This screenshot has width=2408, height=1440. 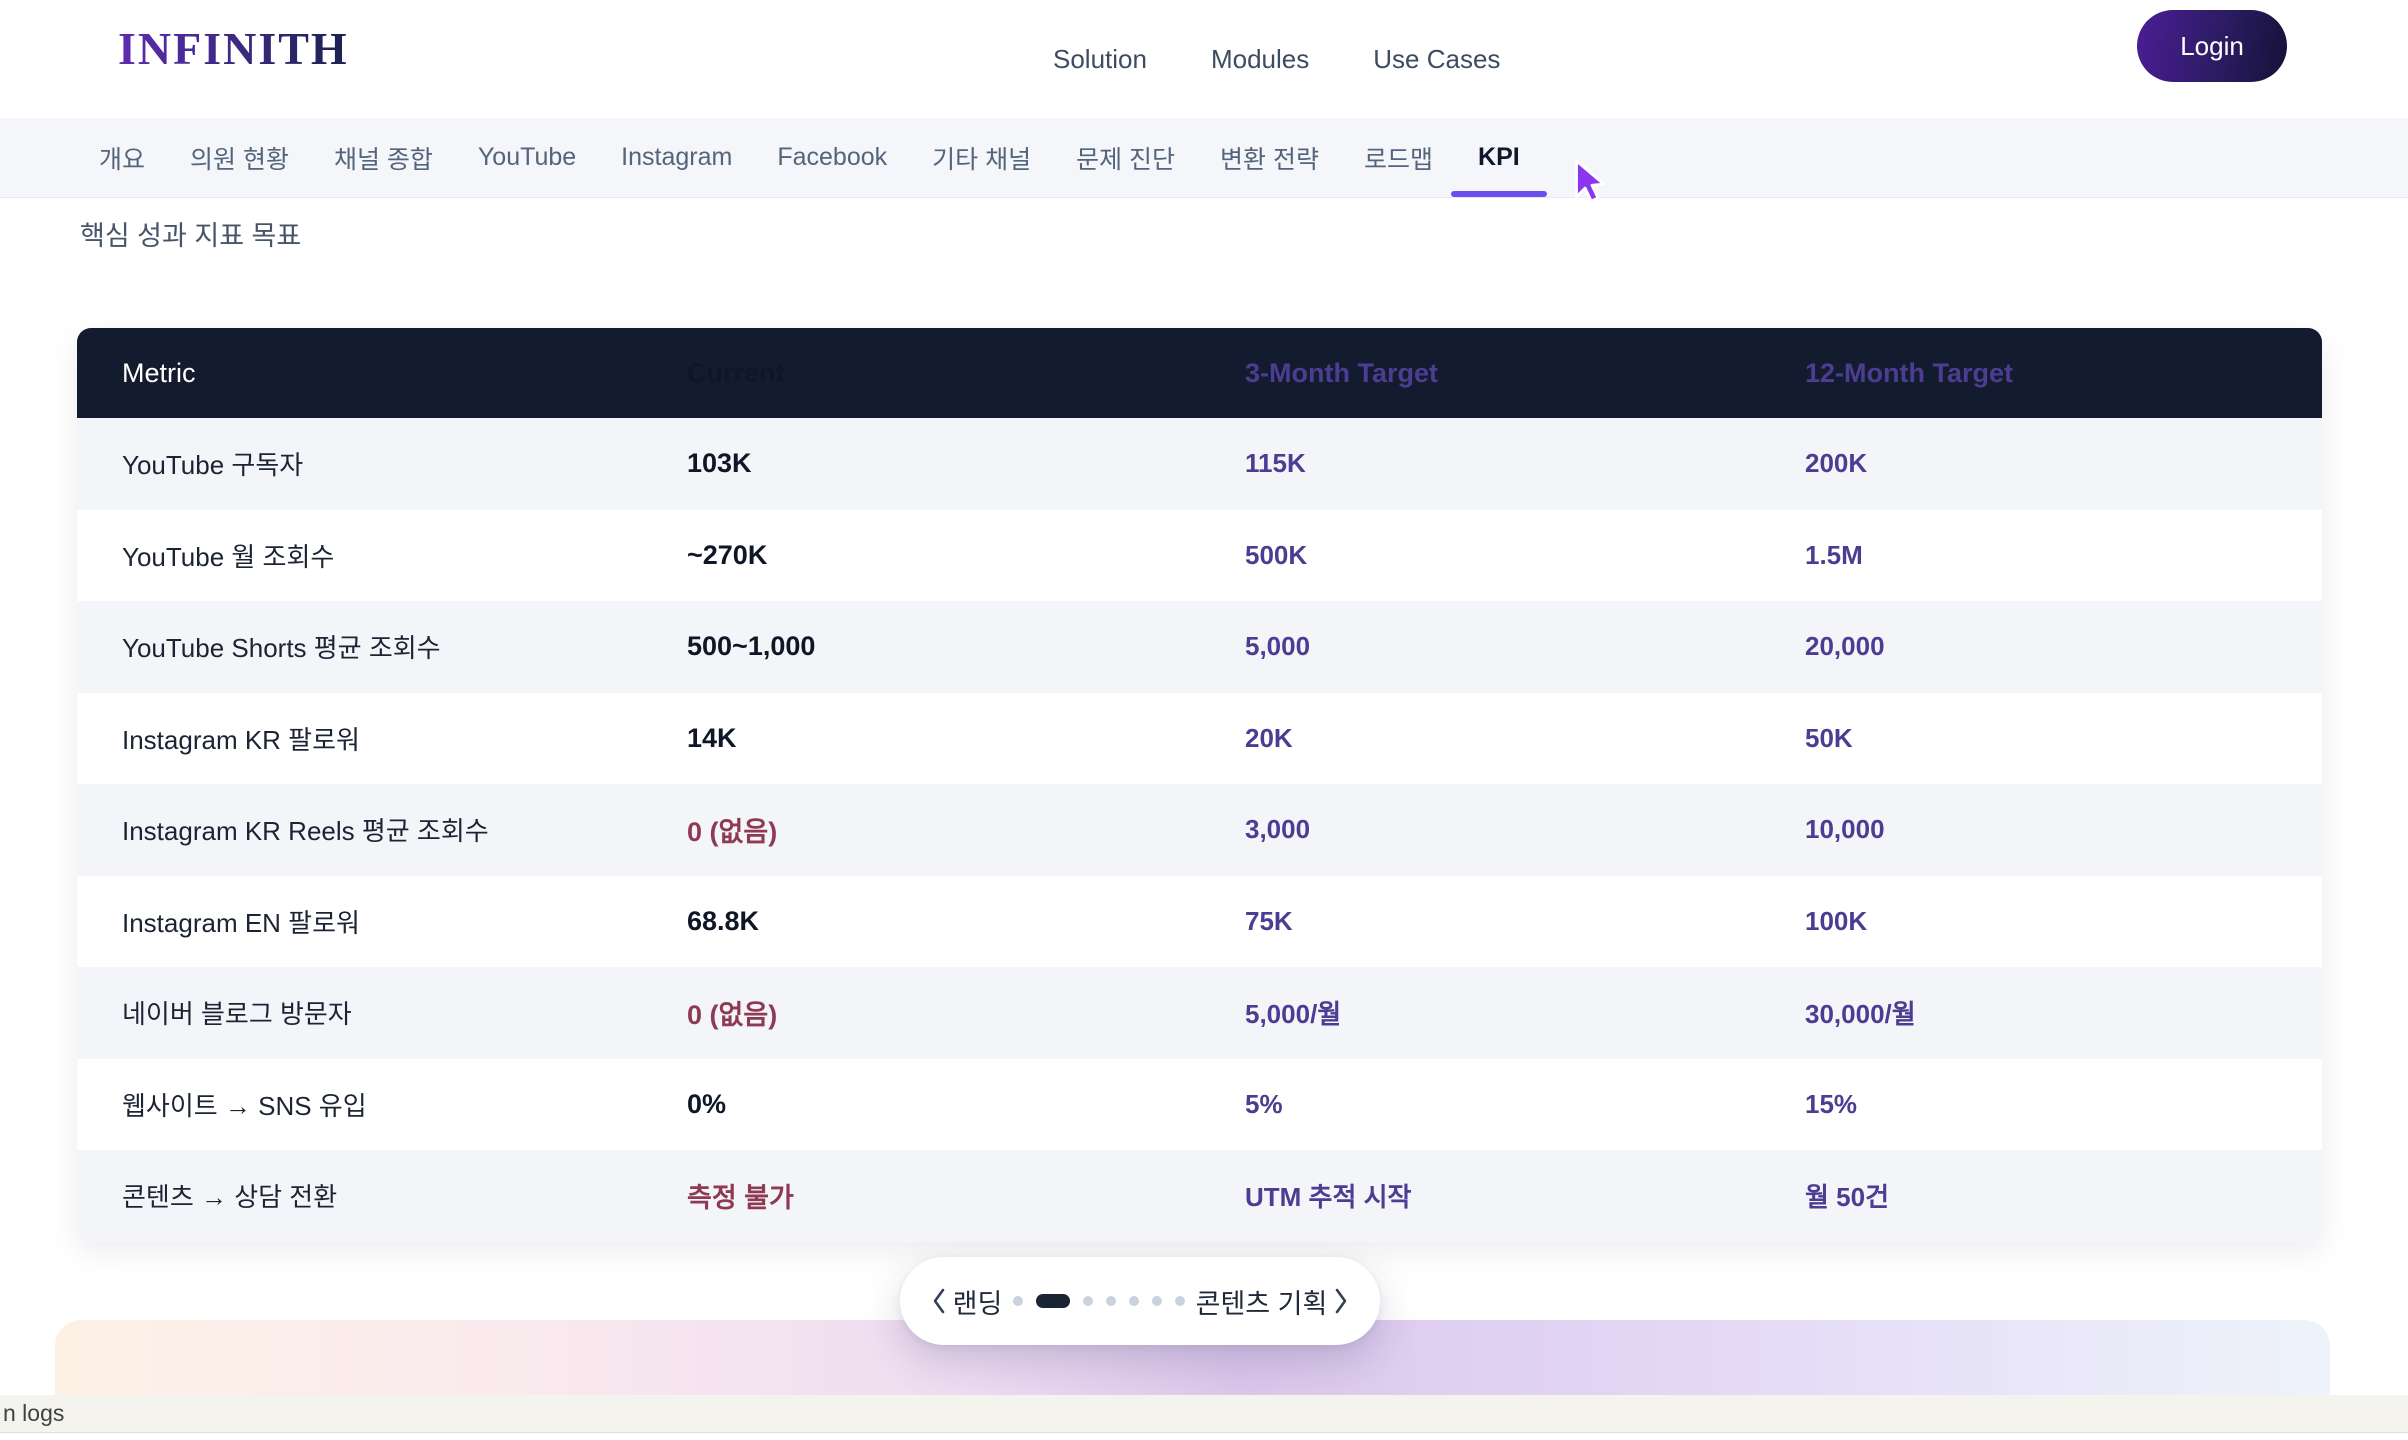 I want to click on target-12month-value: 1.5M, so click(x=1834, y=554).